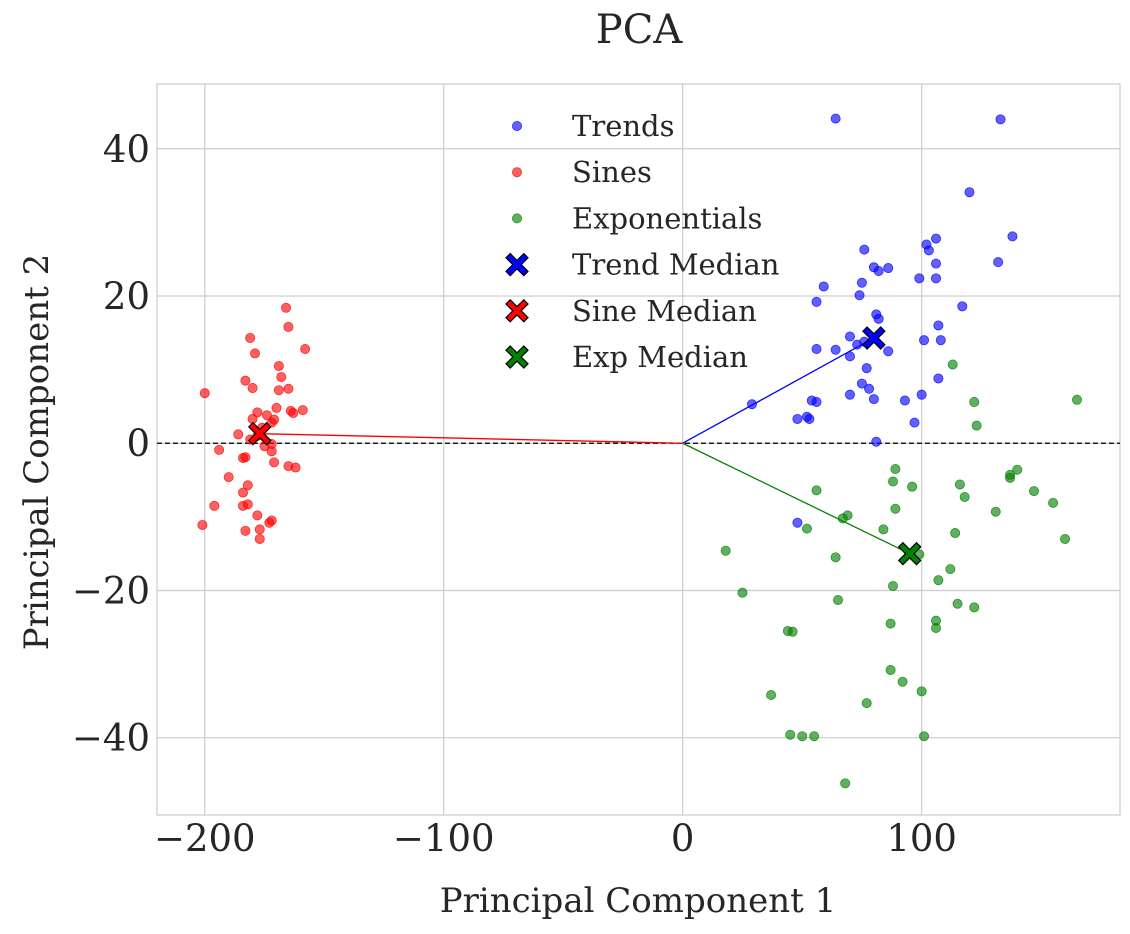  Describe the element at coordinates (517, 172) in the screenshot. I see `legend-marker-sines` at that location.